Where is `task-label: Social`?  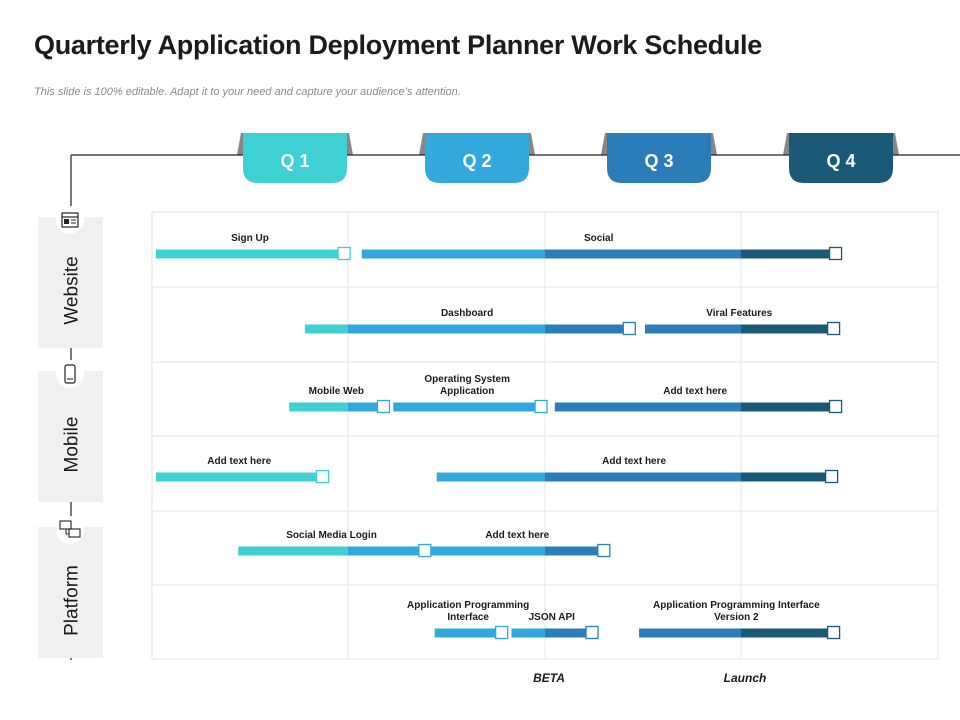
task-label: Social is located at coordinates (599, 238).